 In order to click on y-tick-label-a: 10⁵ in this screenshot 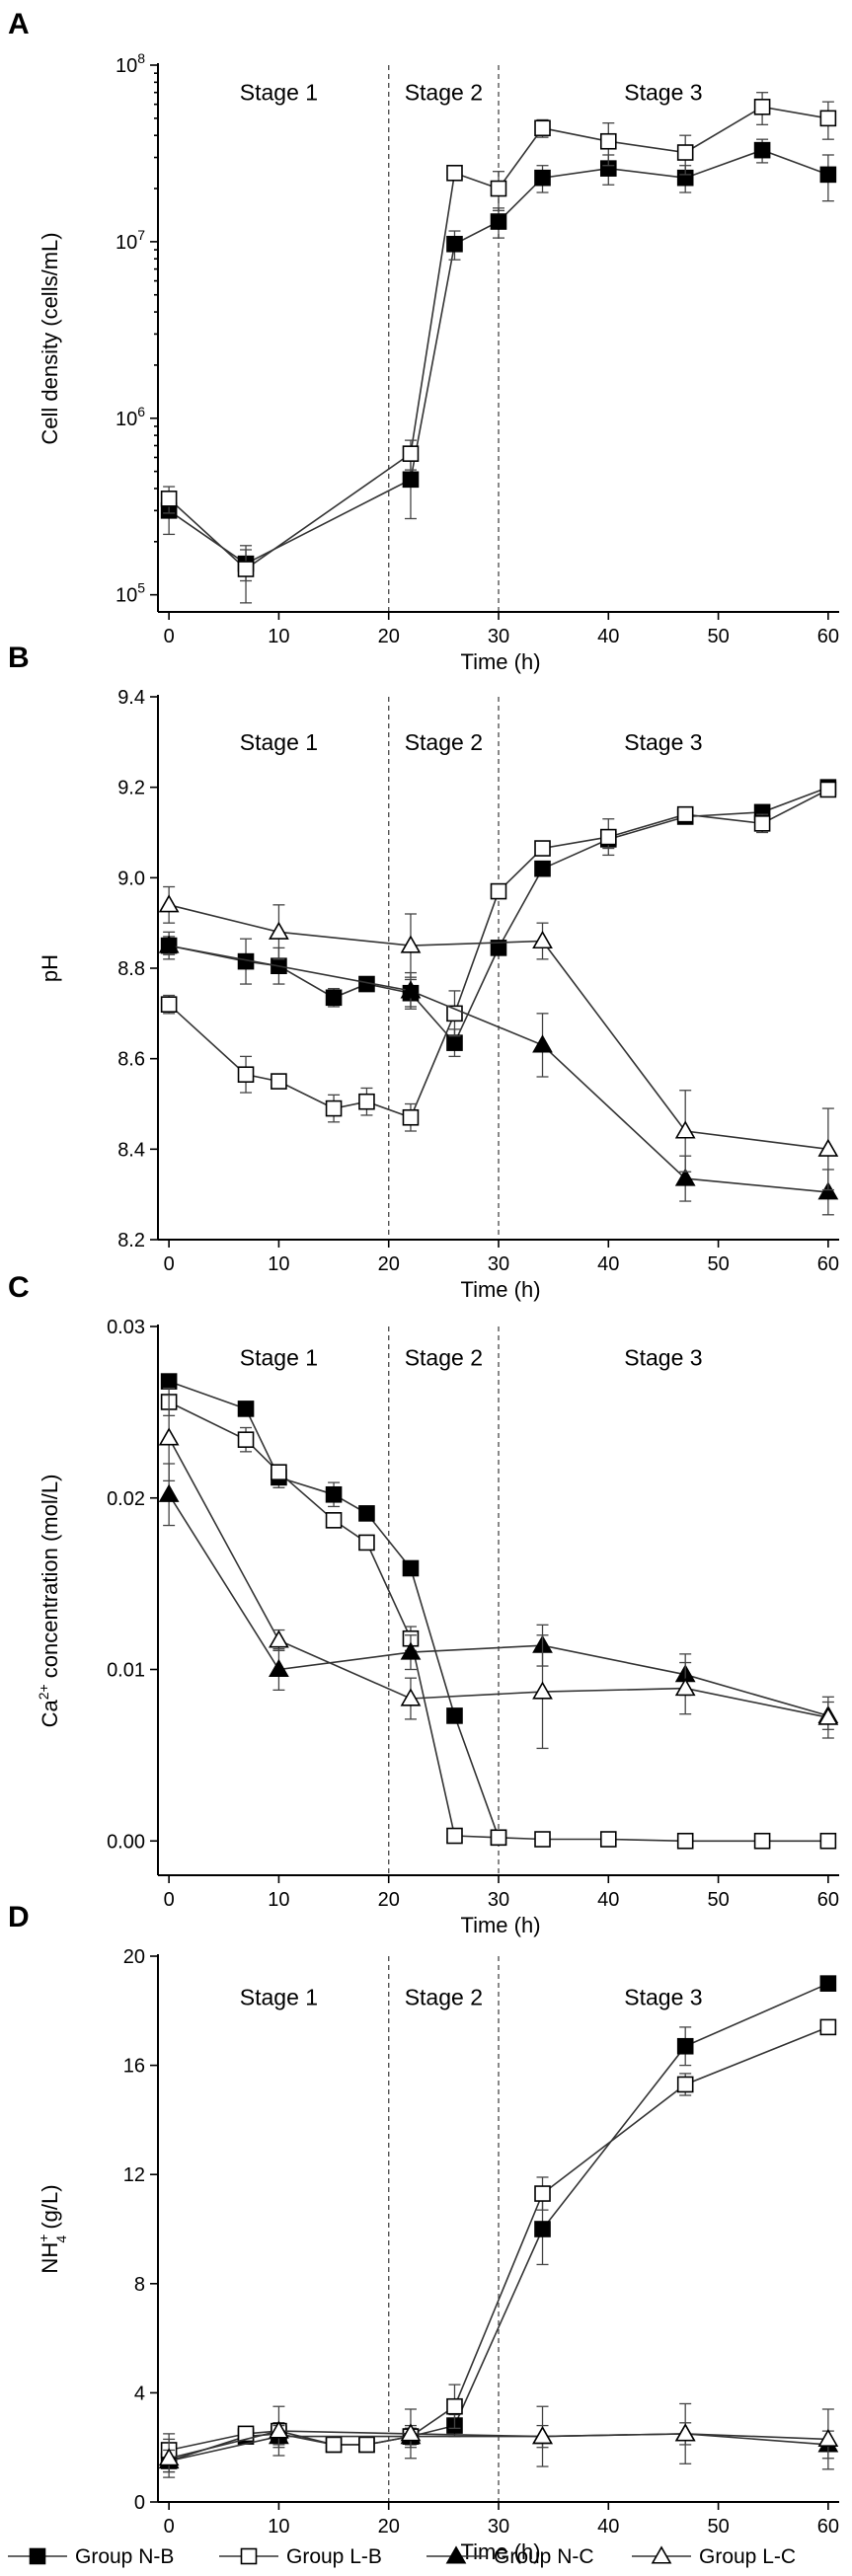, I will do `click(130, 594)`.